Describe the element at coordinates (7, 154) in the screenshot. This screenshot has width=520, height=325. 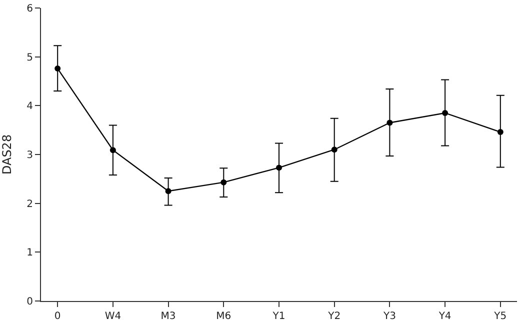
I see `y-axis-title: DAS28` at that location.